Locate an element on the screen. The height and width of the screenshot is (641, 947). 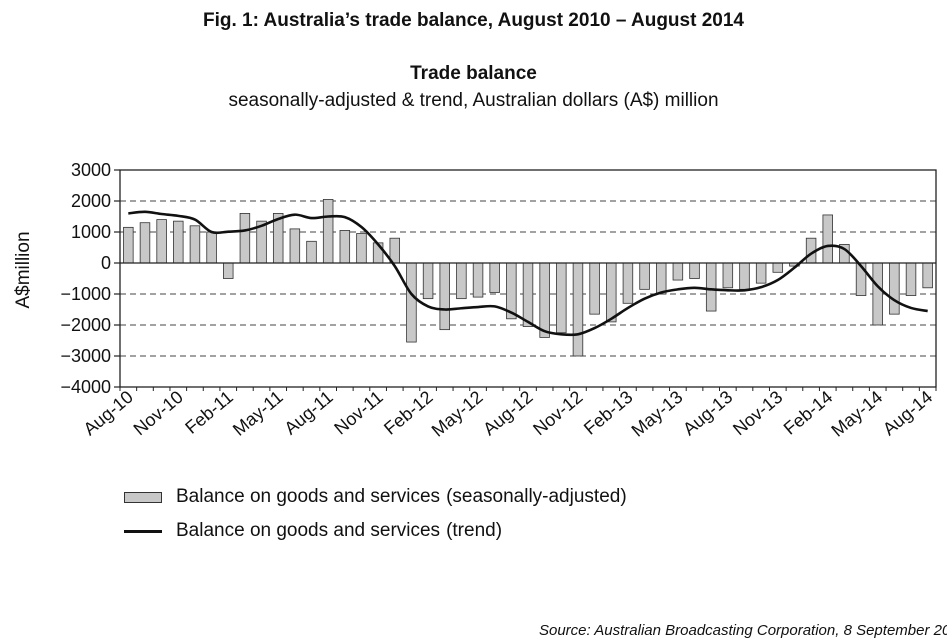
x-tick-label: Feb-11 is located at coordinates (209, 412).